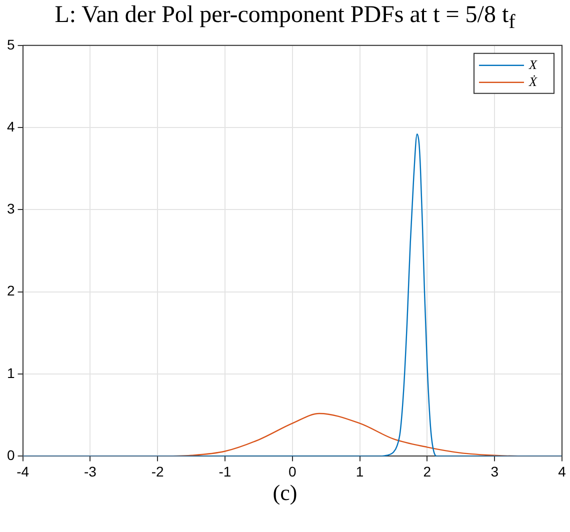 The width and height of the screenshot is (570, 532). What do you see at coordinates (494, 471) in the screenshot?
I see `x-tick-label: 3` at bounding box center [494, 471].